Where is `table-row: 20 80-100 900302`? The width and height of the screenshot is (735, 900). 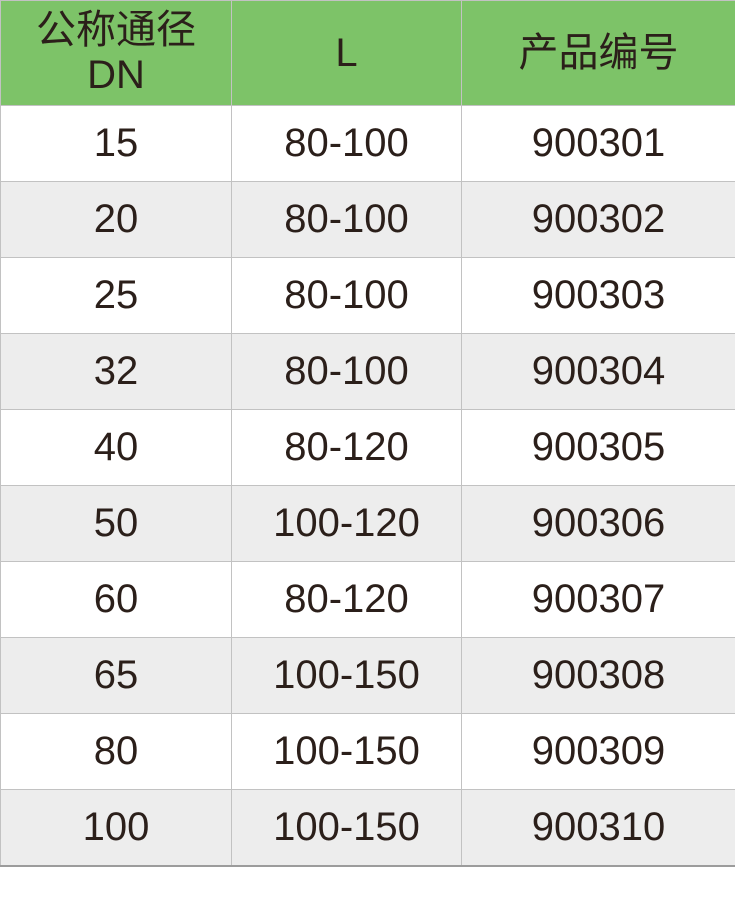
table-row: 20 80-100 900302 is located at coordinates (367, 219).